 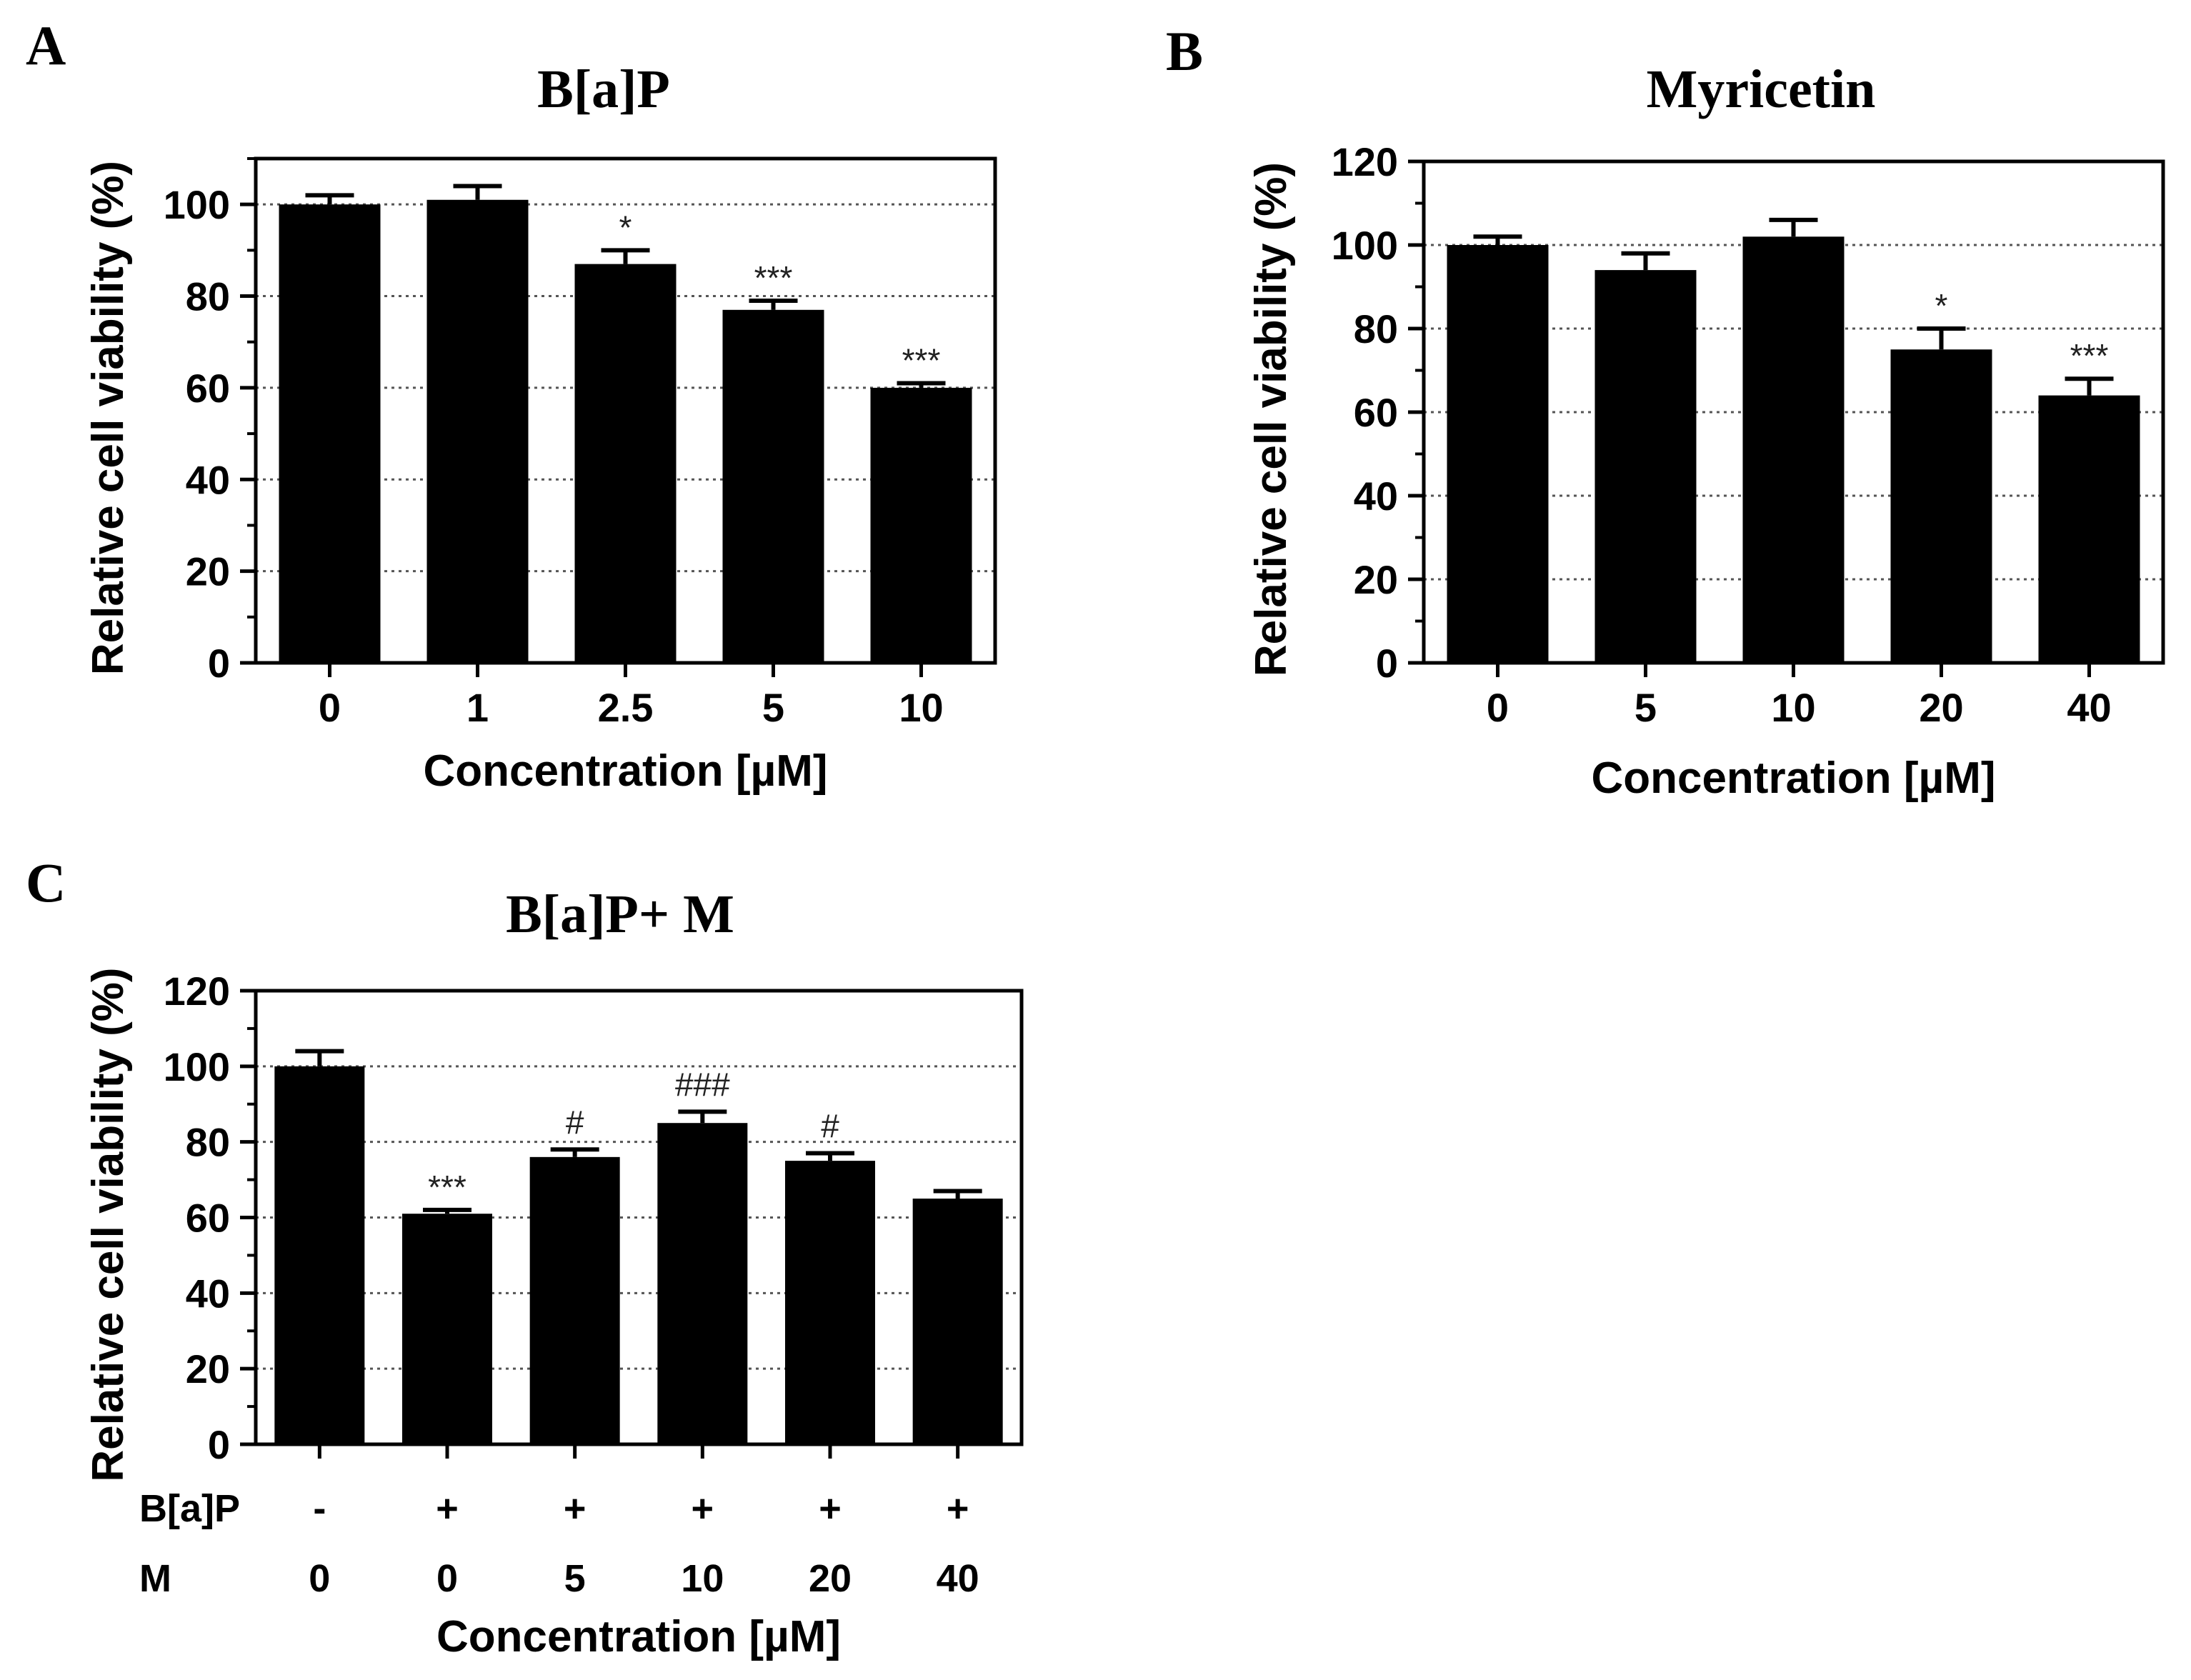 I want to click on chart-a-x-tick-label: 0, so click(x=330, y=707).